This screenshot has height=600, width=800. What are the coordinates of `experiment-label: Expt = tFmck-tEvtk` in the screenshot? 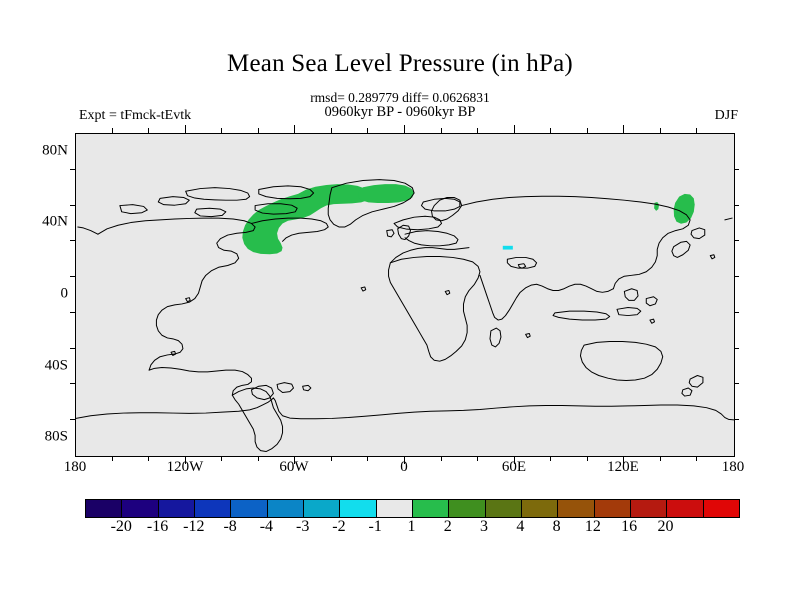 It's located at (135, 115).